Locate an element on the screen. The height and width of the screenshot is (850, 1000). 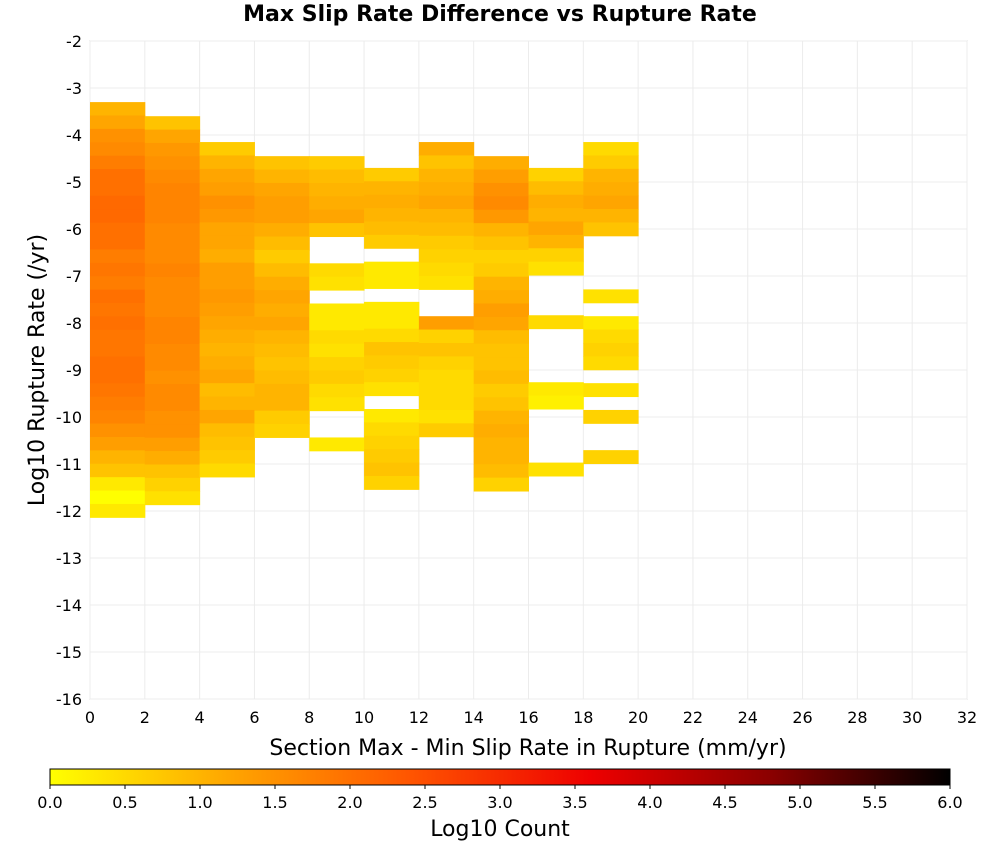
x-tick-label: 18 is located at coordinates (583, 717).